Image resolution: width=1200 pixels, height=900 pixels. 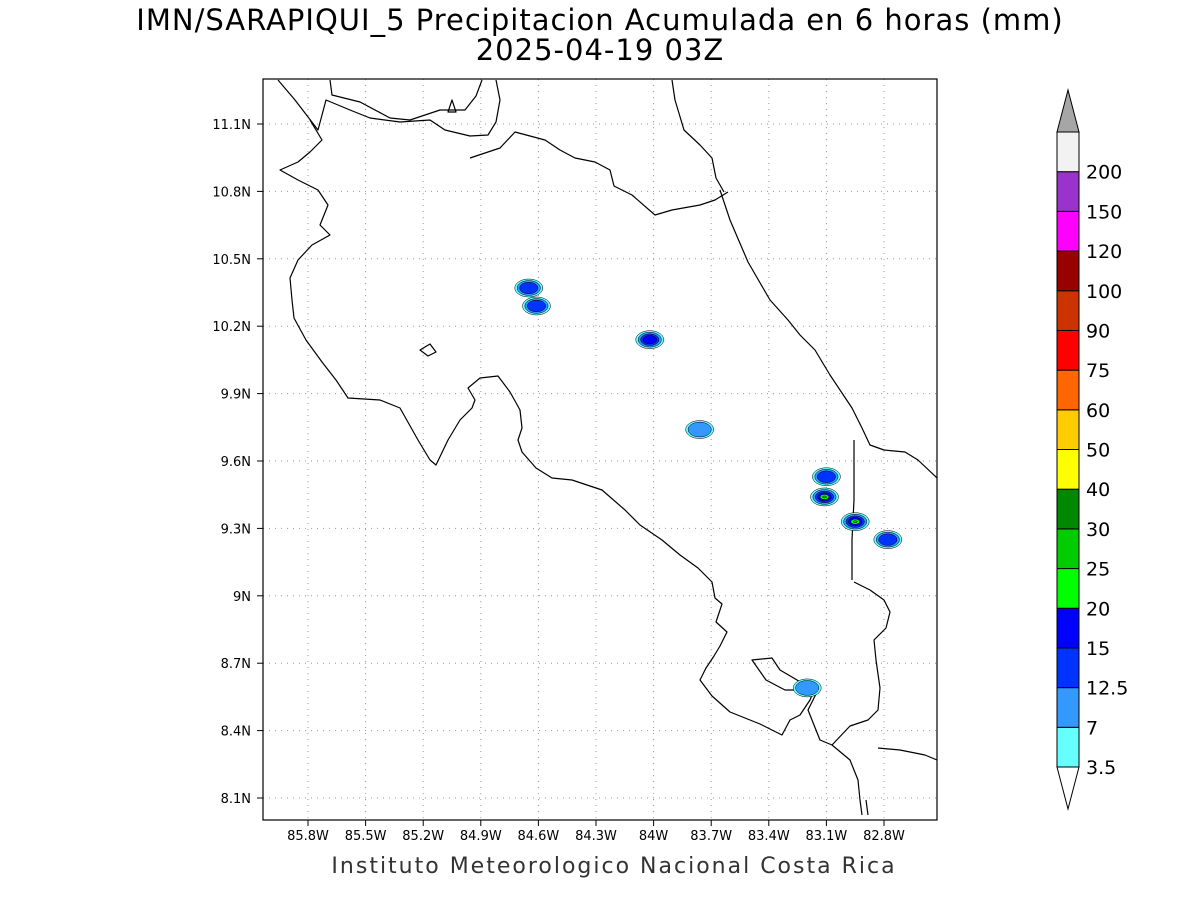 I want to click on colorbar-label: 150, so click(x=1104, y=212).